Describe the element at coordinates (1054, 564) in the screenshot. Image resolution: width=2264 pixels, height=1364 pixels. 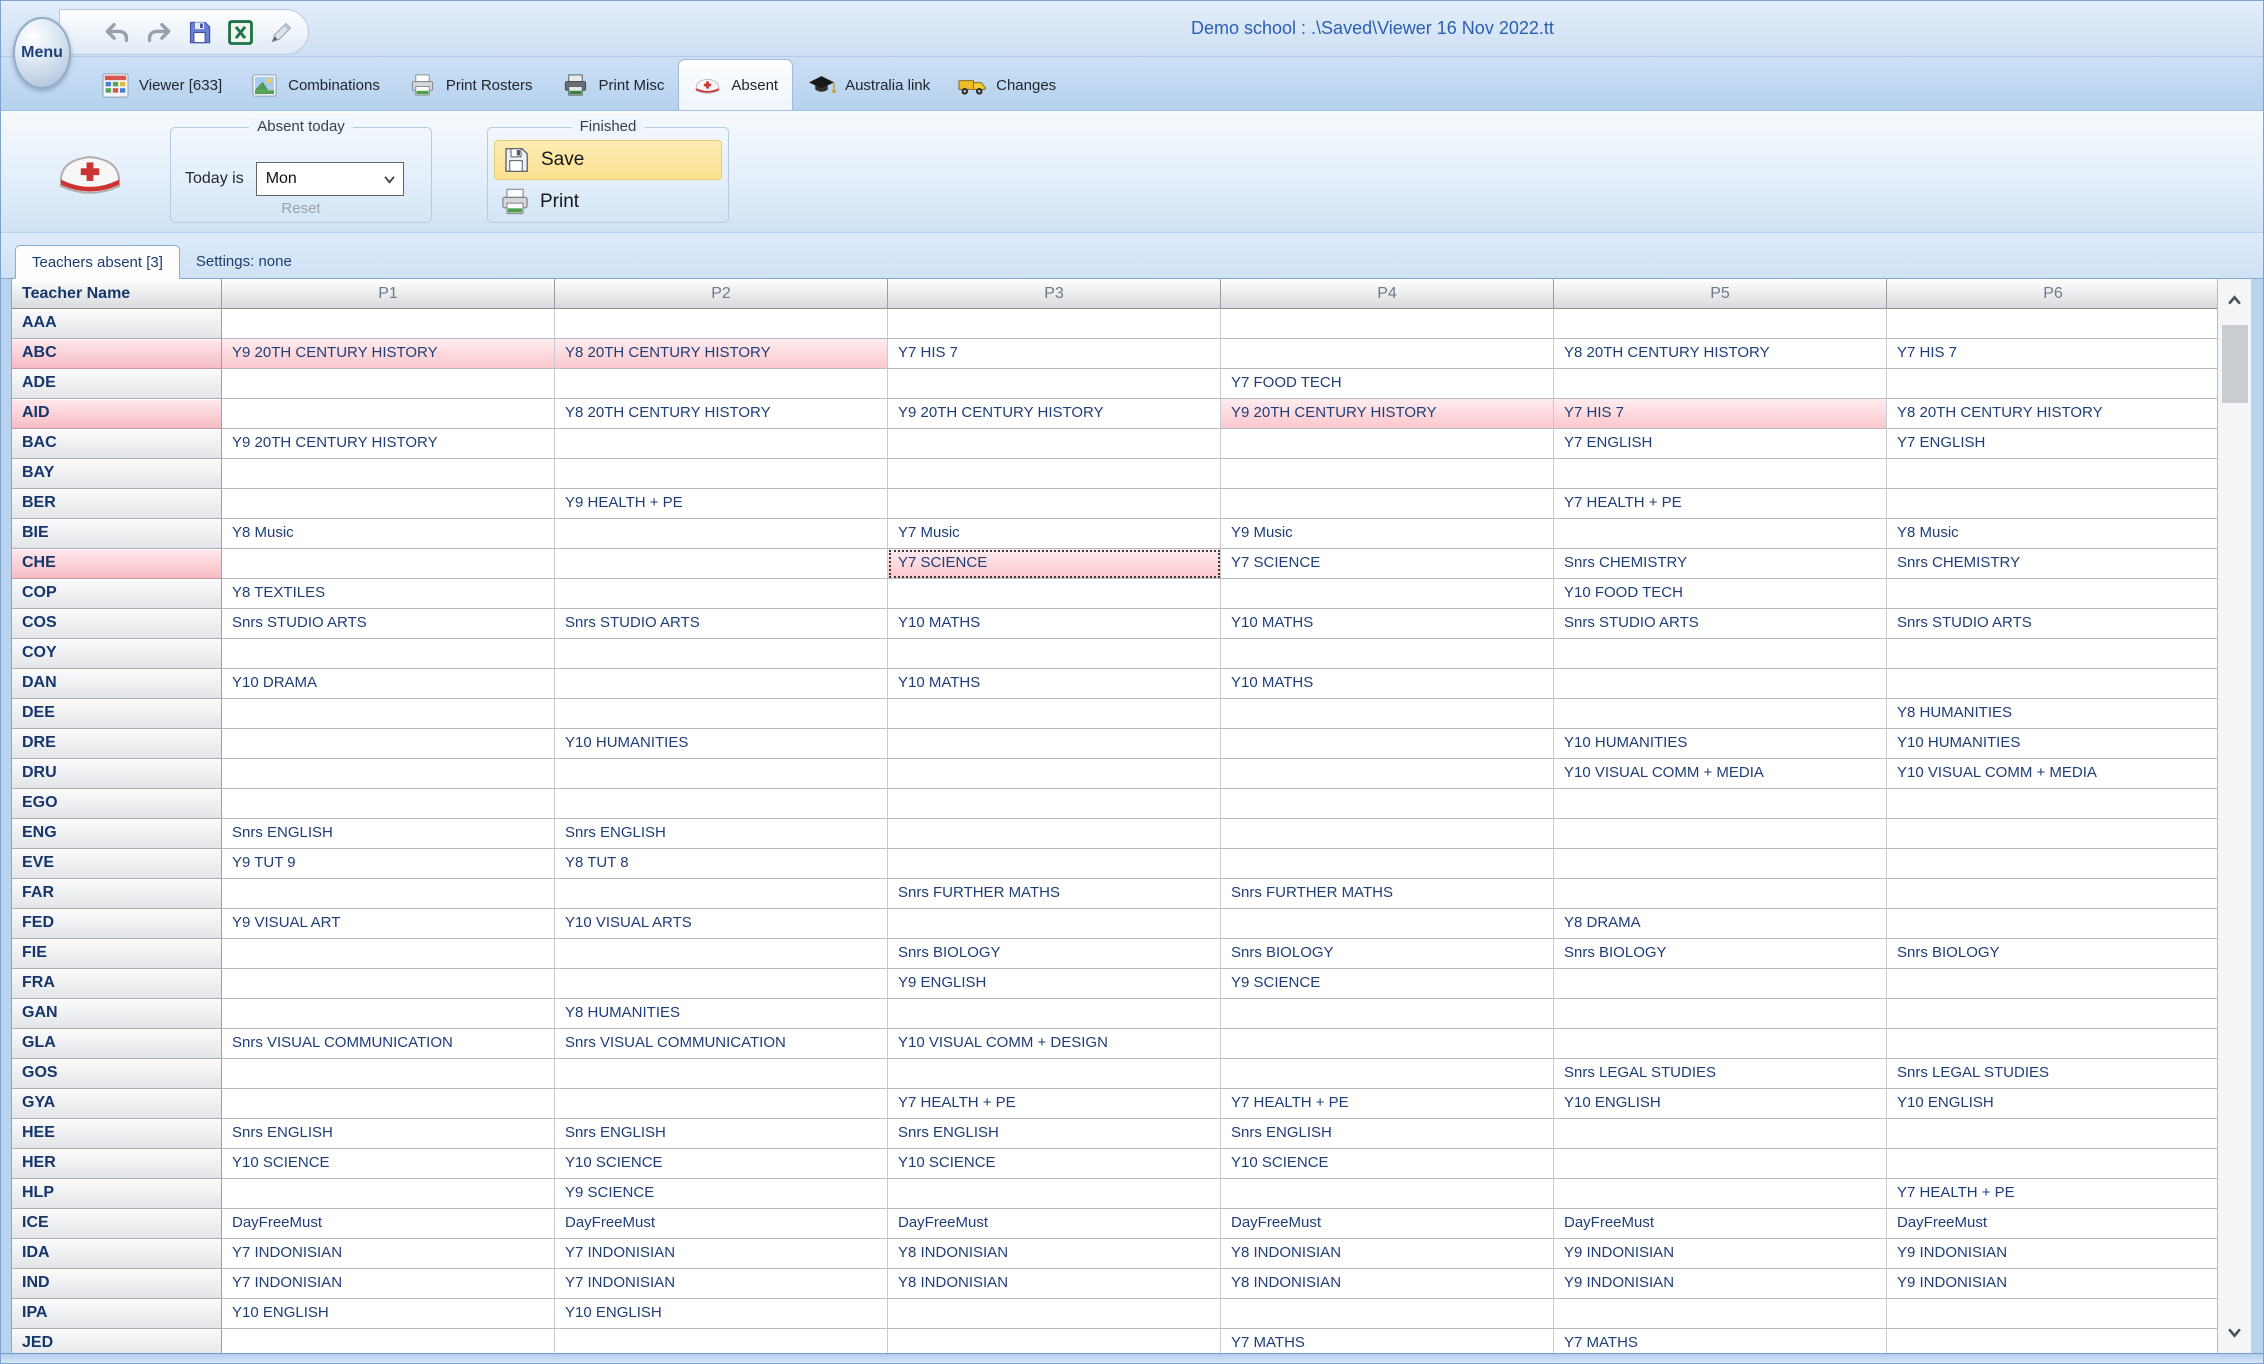
I see `period-cell: Y7 SCIENCE` at that location.